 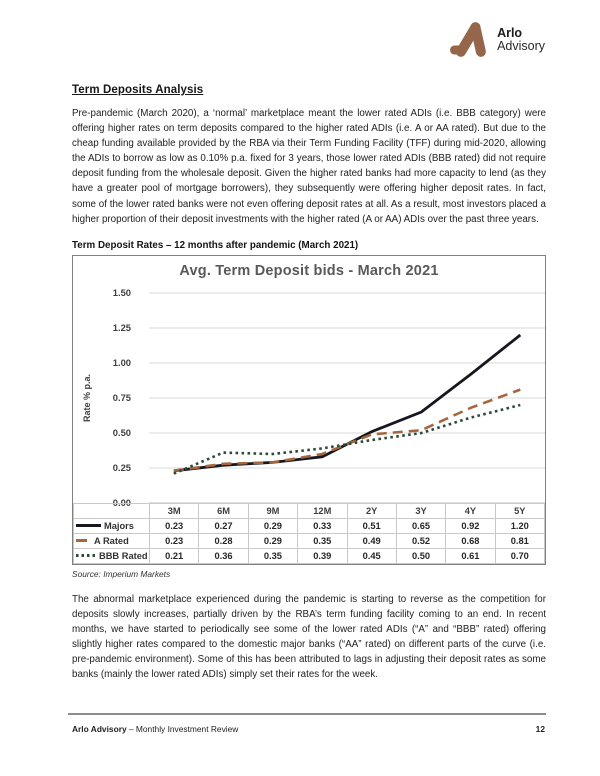 I want to click on column-header: 6M, so click(x=223, y=510).